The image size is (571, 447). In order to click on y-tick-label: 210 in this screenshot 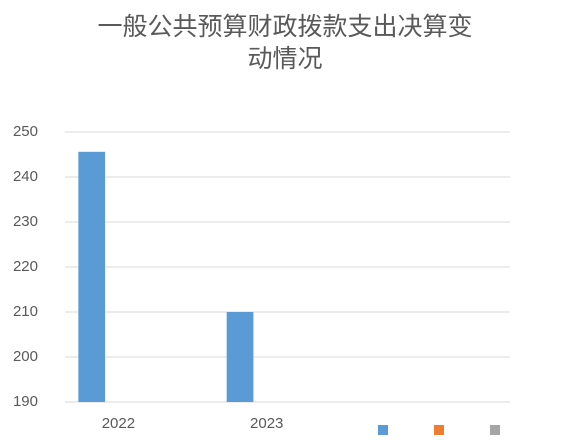, I will do `click(25, 311)`.